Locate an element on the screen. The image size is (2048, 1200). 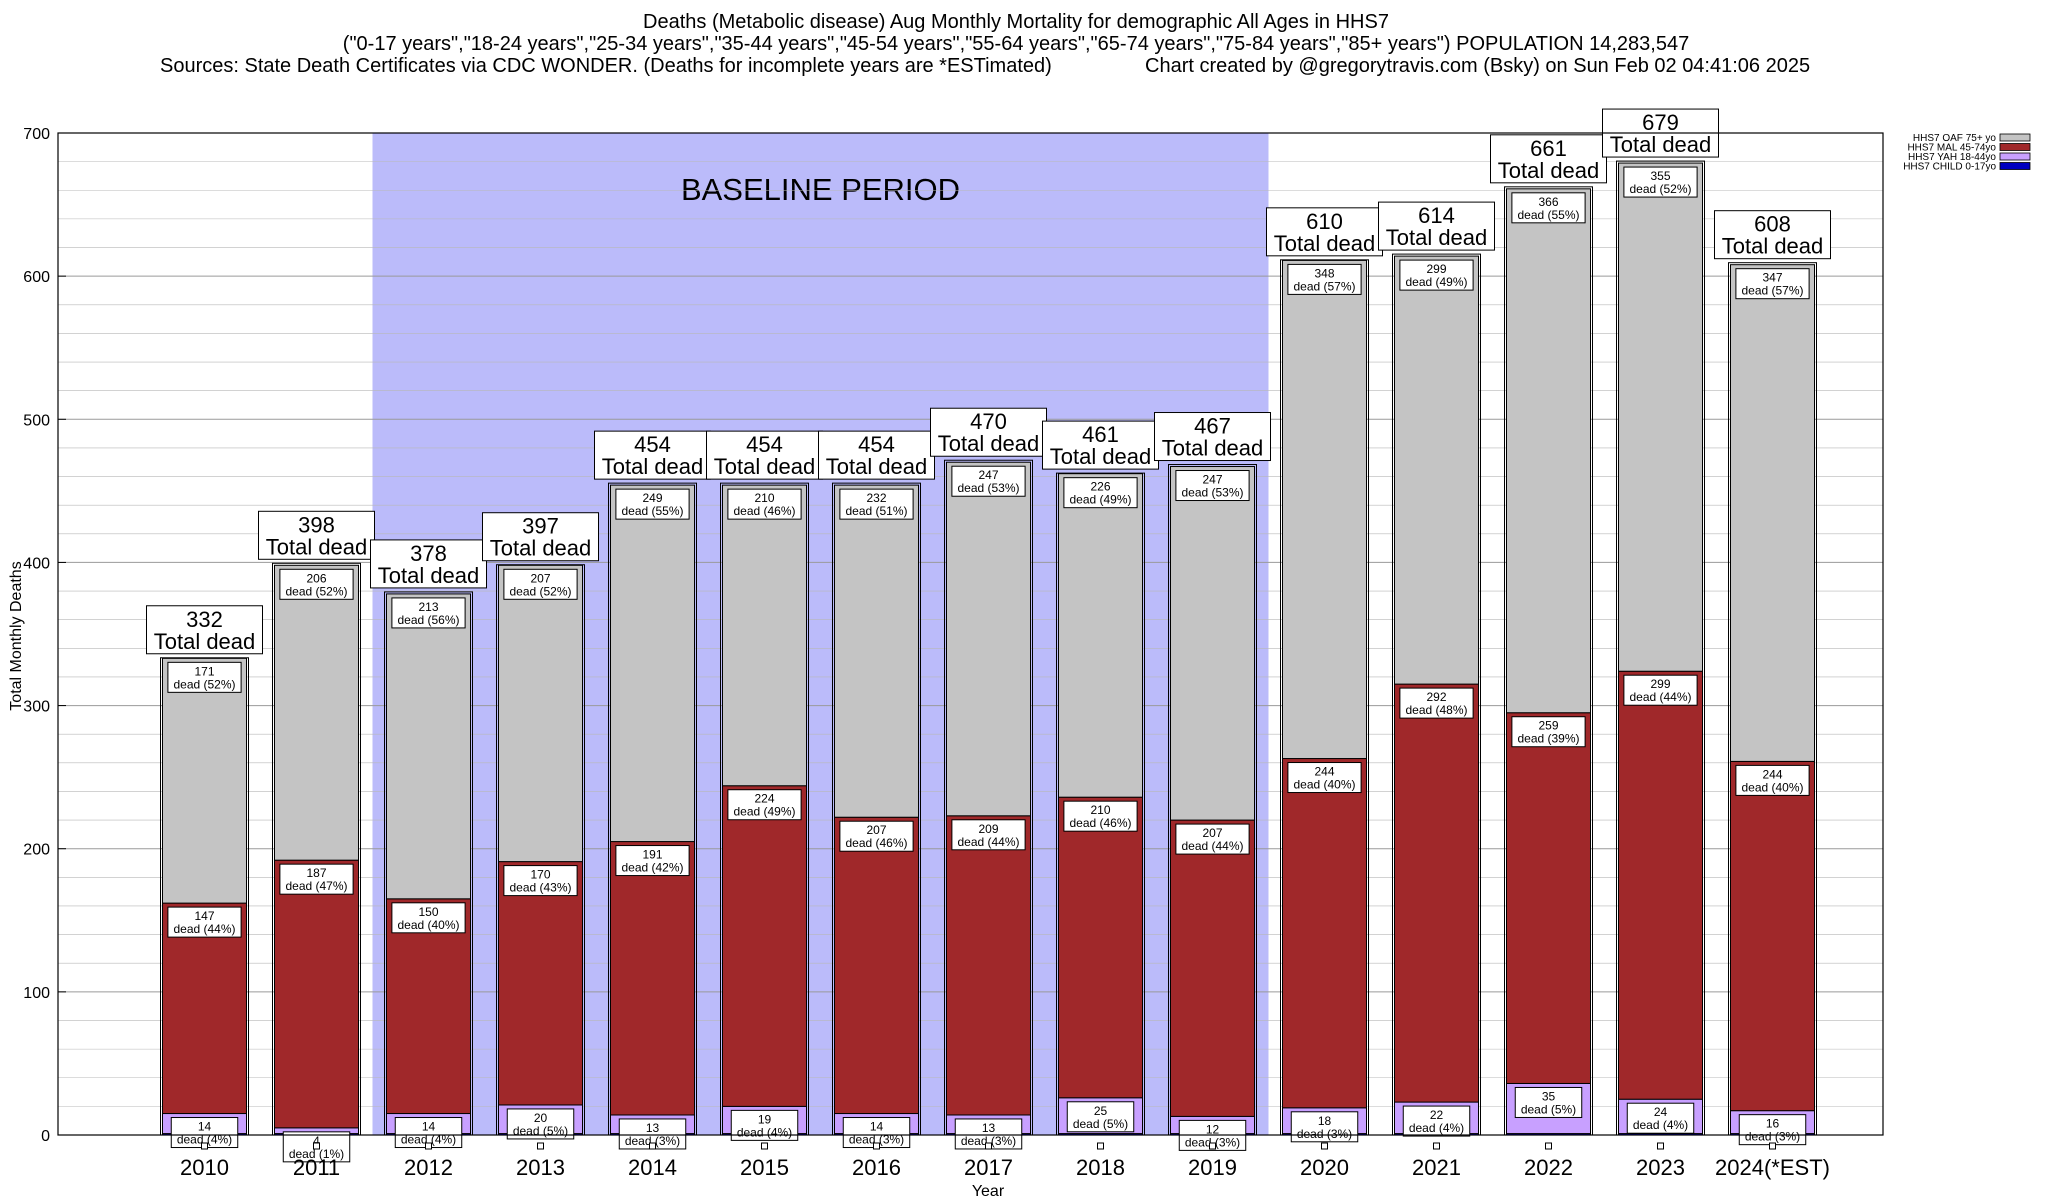
segment-value-label: 247 is located at coordinates (1212, 480).